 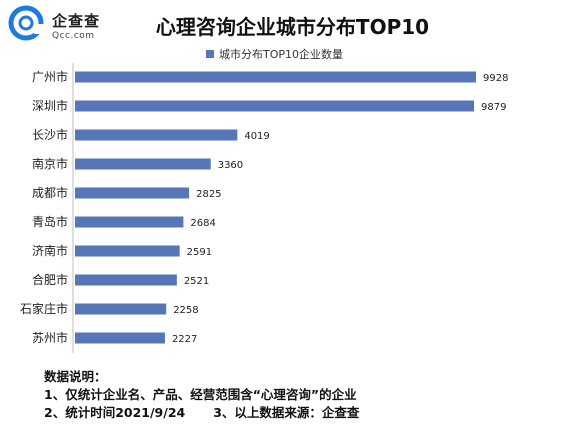 I want to click on data-label: 2684, so click(x=202, y=223).